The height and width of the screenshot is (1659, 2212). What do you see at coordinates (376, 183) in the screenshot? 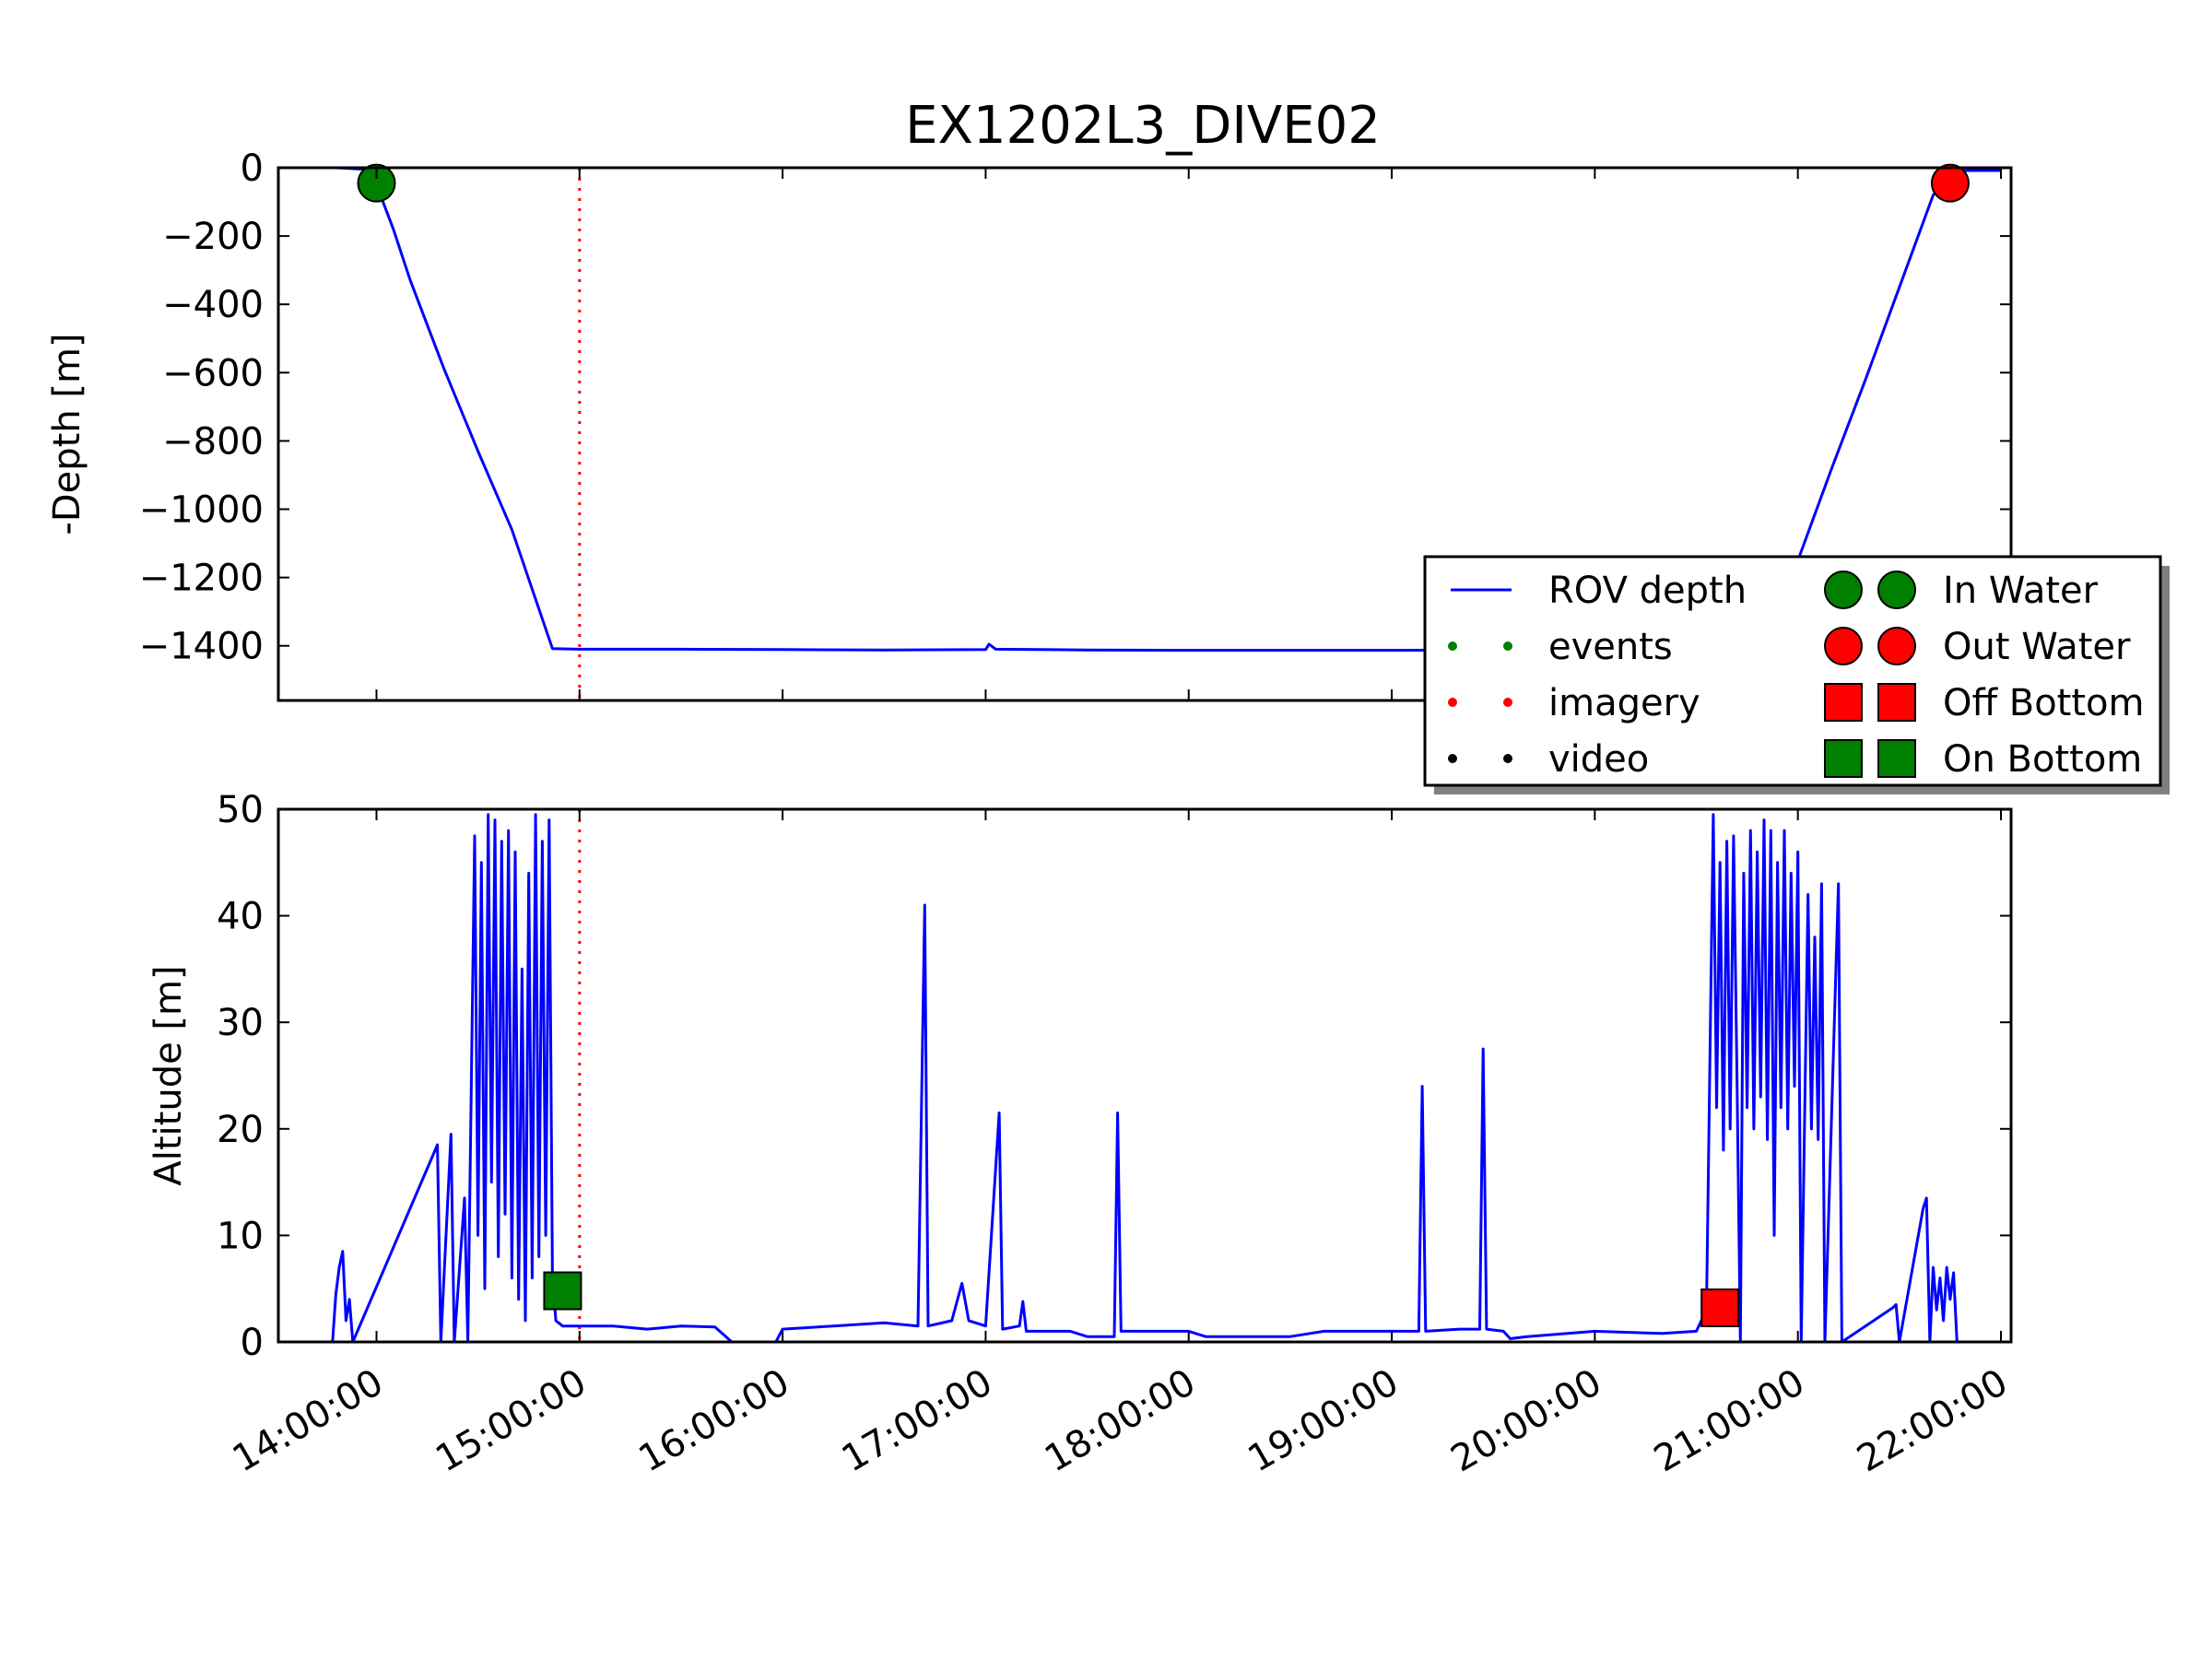
I see `in-water-marker` at bounding box center [376, 183].